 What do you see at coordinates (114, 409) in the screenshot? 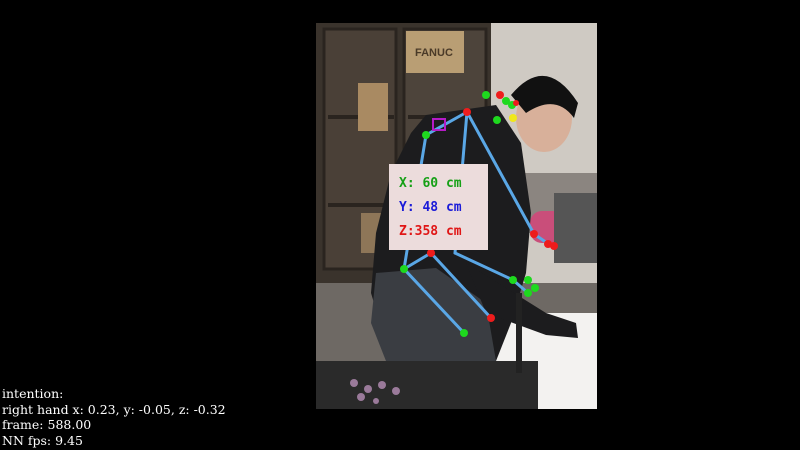
I see `right-hand-readout: right hand x: 0.23, y: -0.05, z: -0.32` at bounding box center [114, 409].